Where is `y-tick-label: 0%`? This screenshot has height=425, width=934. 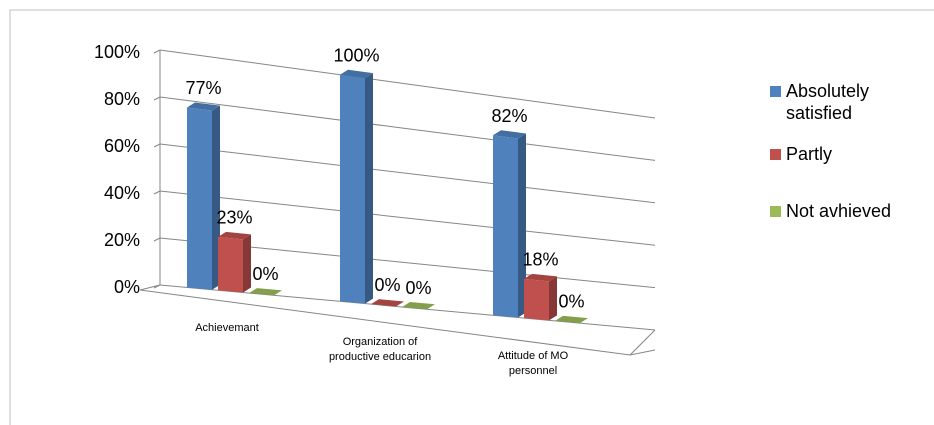
y-tick-label: 0% is located at coordinates (127, 287).